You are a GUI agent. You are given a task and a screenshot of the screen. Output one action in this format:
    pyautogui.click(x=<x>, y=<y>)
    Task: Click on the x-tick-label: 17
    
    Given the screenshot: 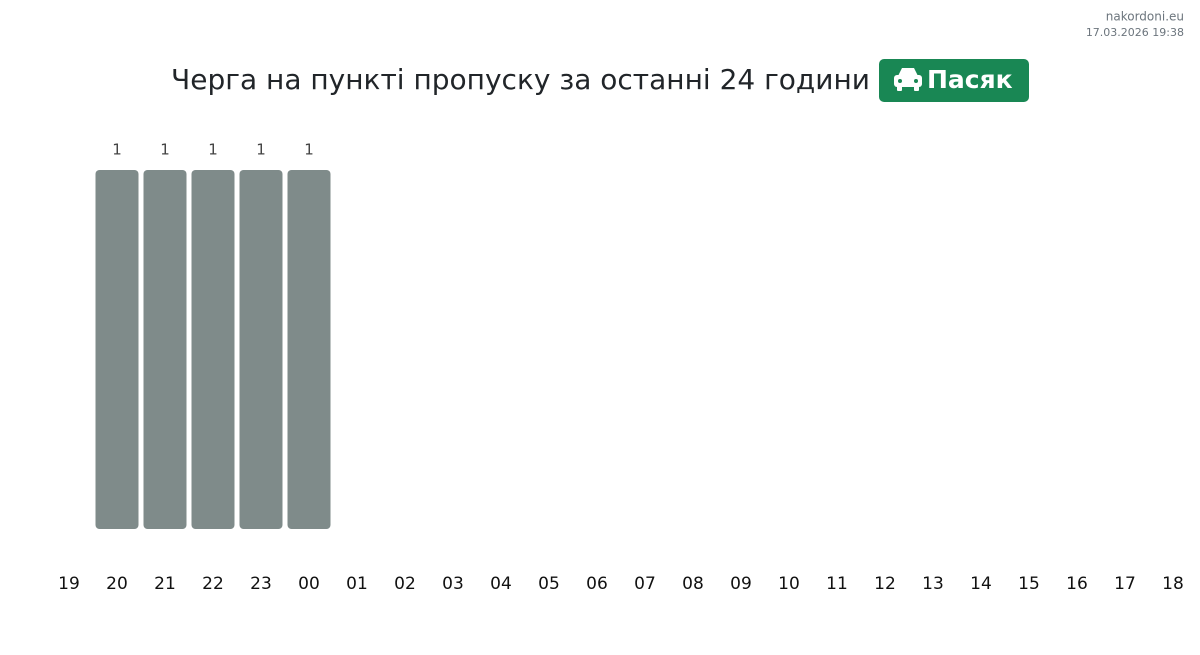 What is the action you would take?
    pyautogui.click(x=1125, y=584)
    